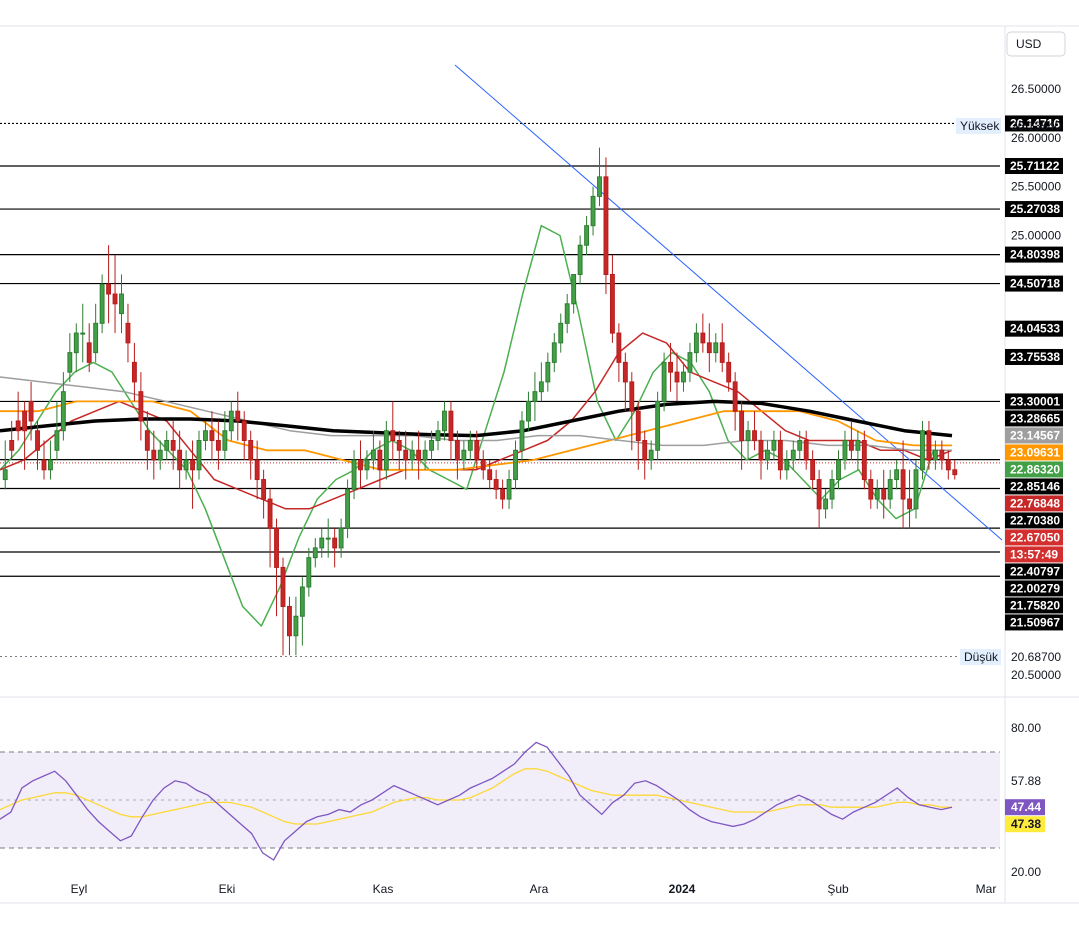  I want to click on price-tick-label: 20.50000, so click(1036, 675).